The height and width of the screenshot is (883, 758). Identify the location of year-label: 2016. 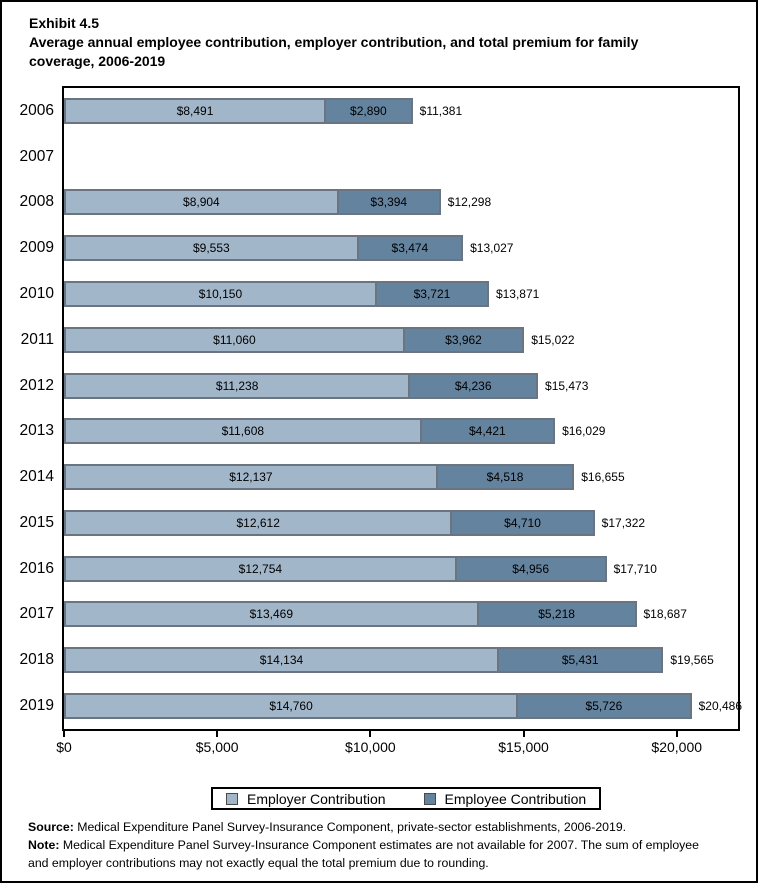
(36, 568).